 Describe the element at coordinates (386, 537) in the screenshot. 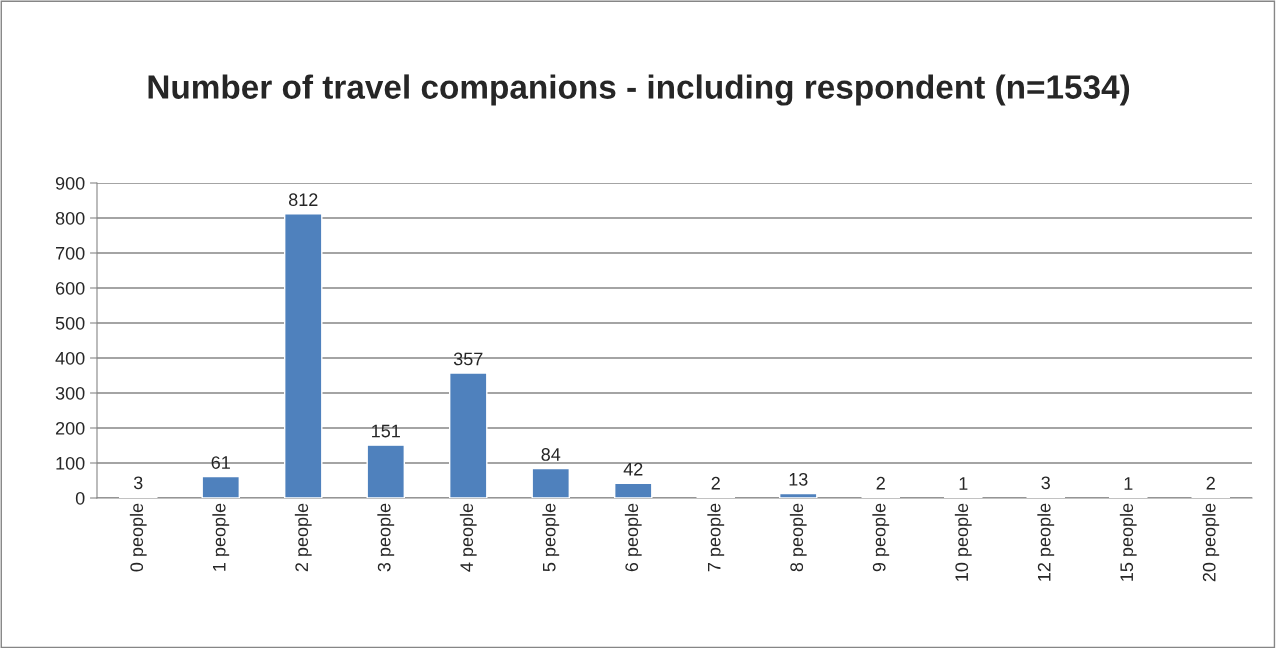

I see `x-tick-label: 3 people` at that location.